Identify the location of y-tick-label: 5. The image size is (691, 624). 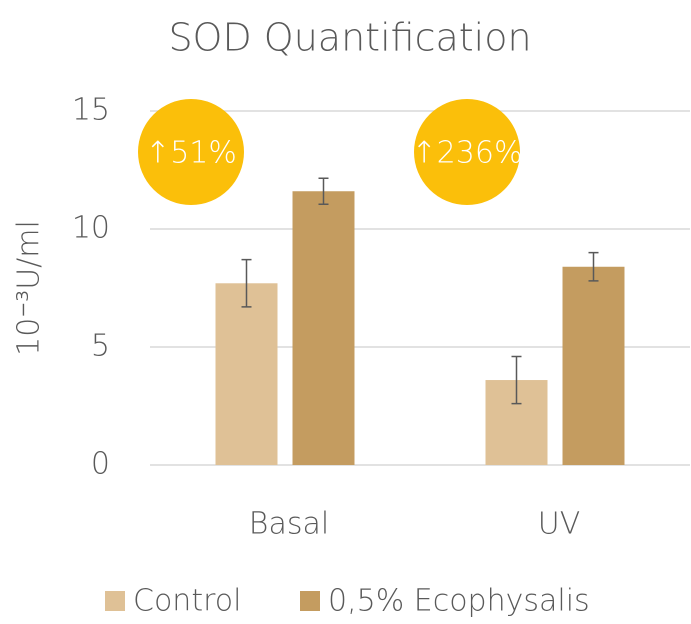
(100, 346).